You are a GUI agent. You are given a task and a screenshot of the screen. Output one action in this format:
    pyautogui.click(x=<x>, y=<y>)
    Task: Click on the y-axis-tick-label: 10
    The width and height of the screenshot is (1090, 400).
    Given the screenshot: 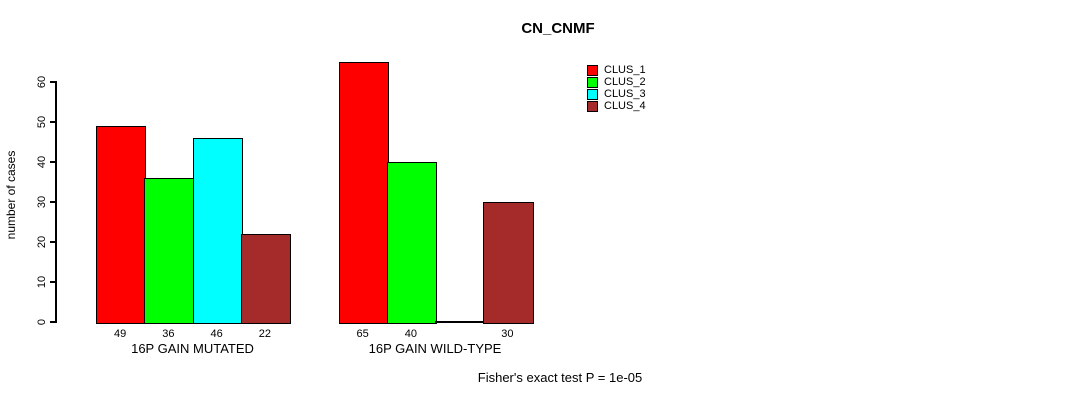 What is the action you would take?
    pyautogui.click(x=42, y=282)
    